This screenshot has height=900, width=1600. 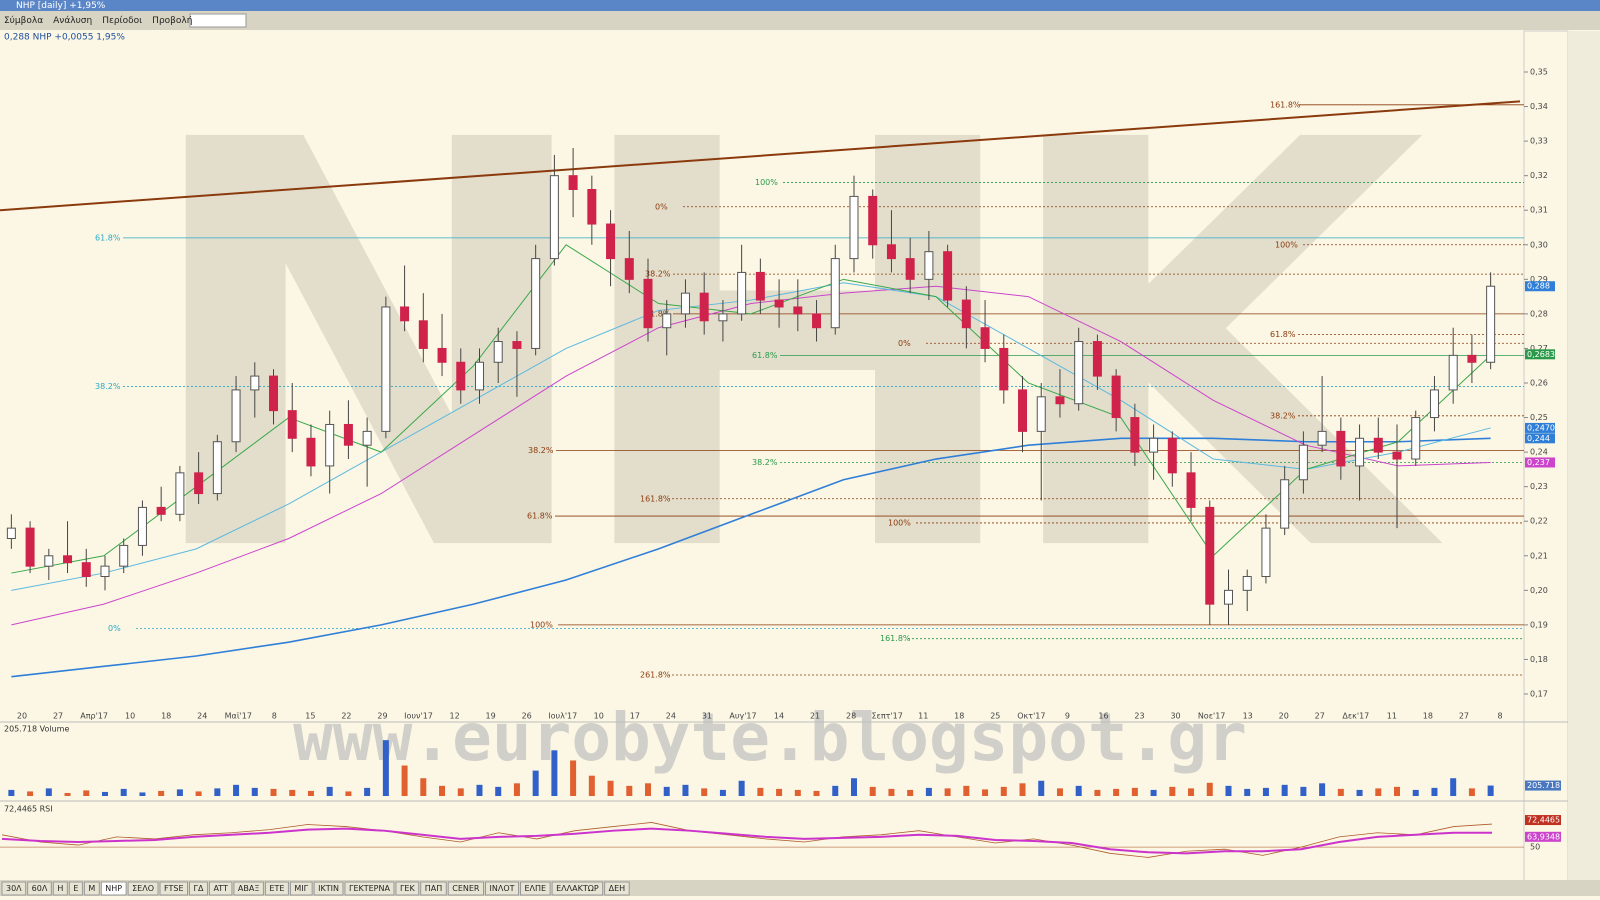 What do you see at coordinates (218, 20) in the screenshot?
I see `search-box` at bounding box center [218, 20].